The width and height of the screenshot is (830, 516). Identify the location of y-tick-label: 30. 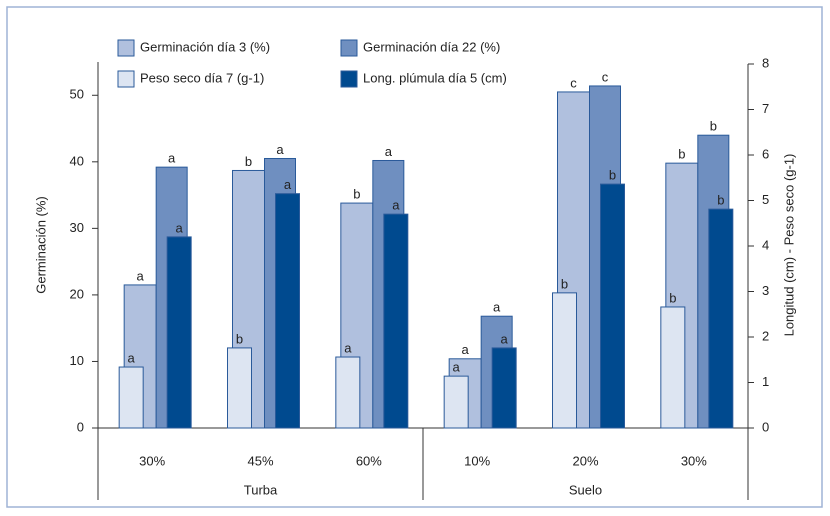
(77, 227).